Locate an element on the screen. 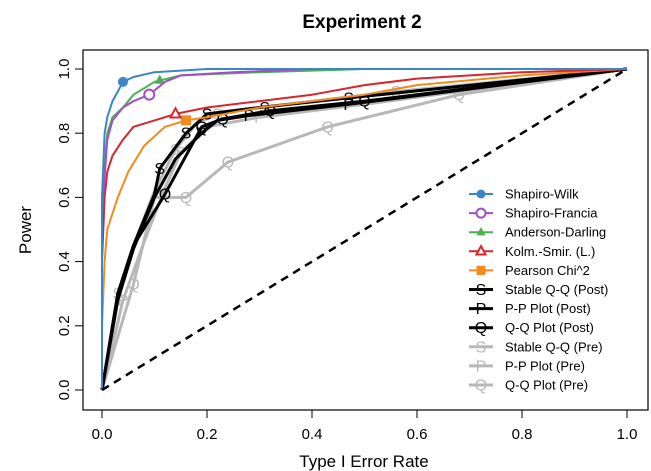 Image resolution: width=651 pixels, height=471 pixels. legend-item: Shapiro-Wilk is located at coordinates (524, 194).